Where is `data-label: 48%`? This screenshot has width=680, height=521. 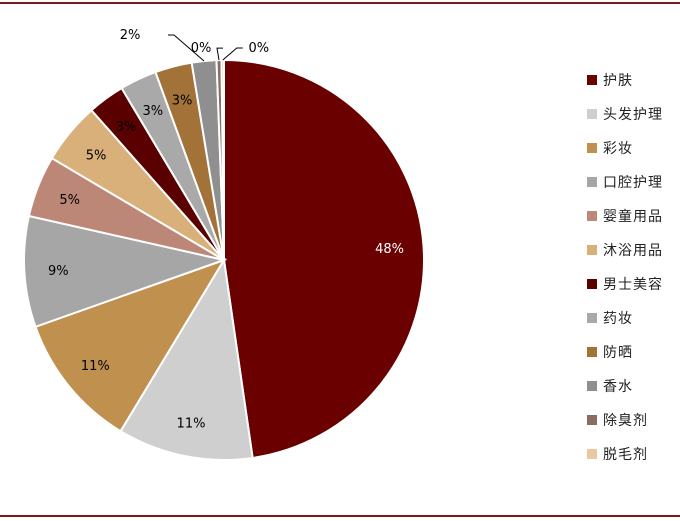 data-label: 48% is located at coordinates (389, 249).